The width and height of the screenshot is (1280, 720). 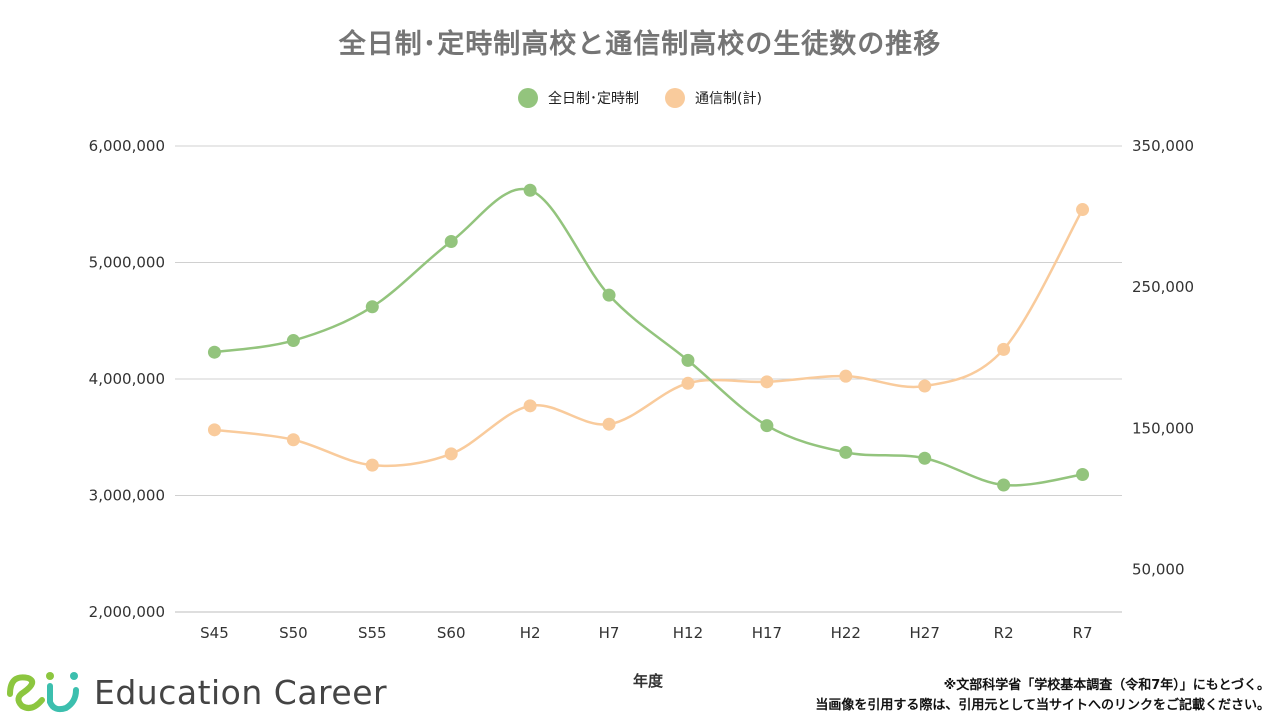 I want to click on legend-dot-correspondence, so click(x=675, y=98).